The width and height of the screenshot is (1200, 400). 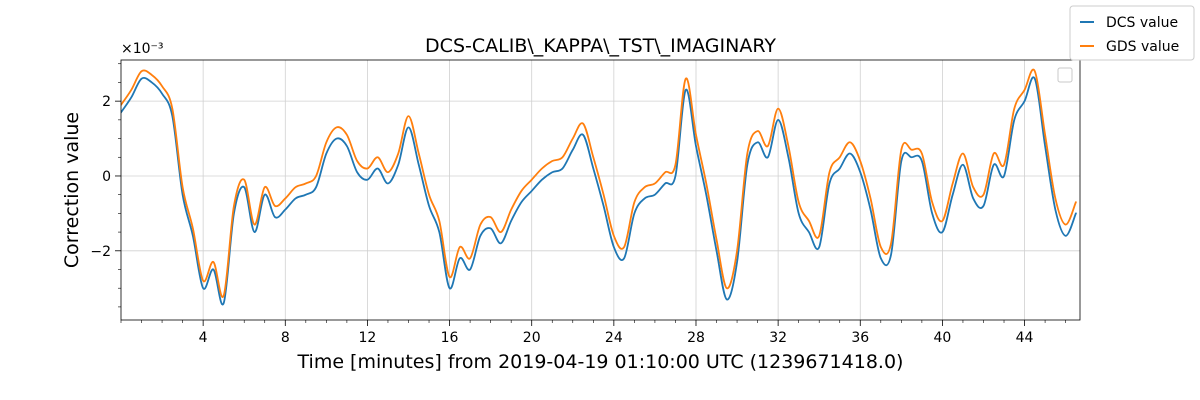 I want to click on x-tick-label: 24, so click(x=614, y=338).